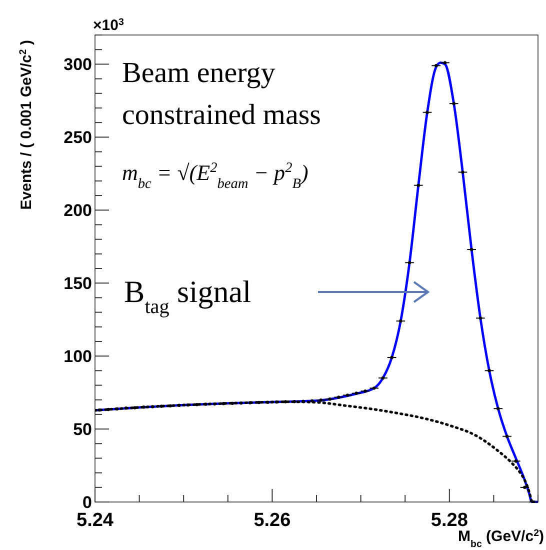 The height and width of the screenshot is (550, 546). I want to click on text: m$_{bc}$ = √(E$^{2}$$_{beam}$ − p$^{2}$$_{B}$), so click(215, 176).